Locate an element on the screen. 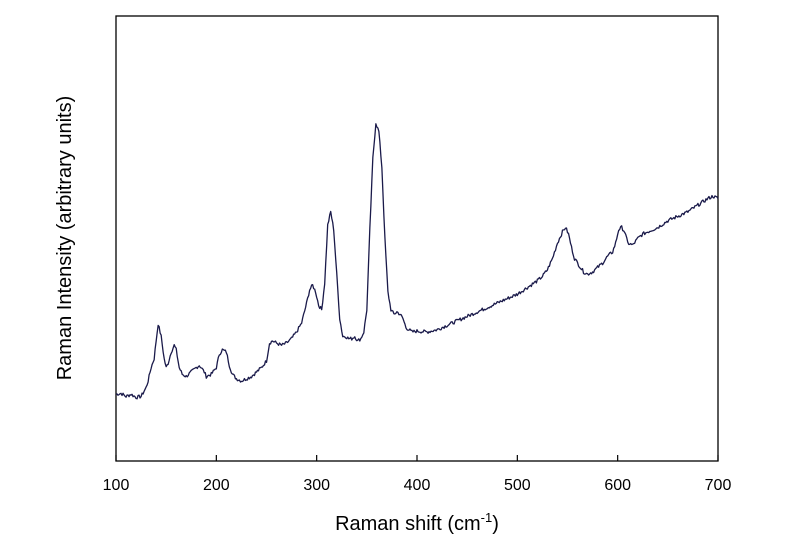  x-tick-label: 100 is located at coordinates (116, 485).